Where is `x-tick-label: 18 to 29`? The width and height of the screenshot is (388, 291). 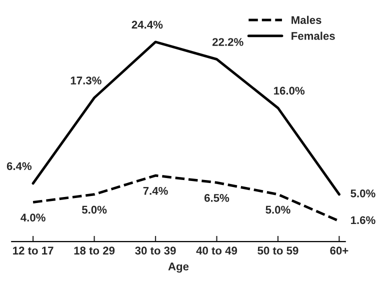 x-tick-label: 18 to 29 is located at coordinates (94, 250).